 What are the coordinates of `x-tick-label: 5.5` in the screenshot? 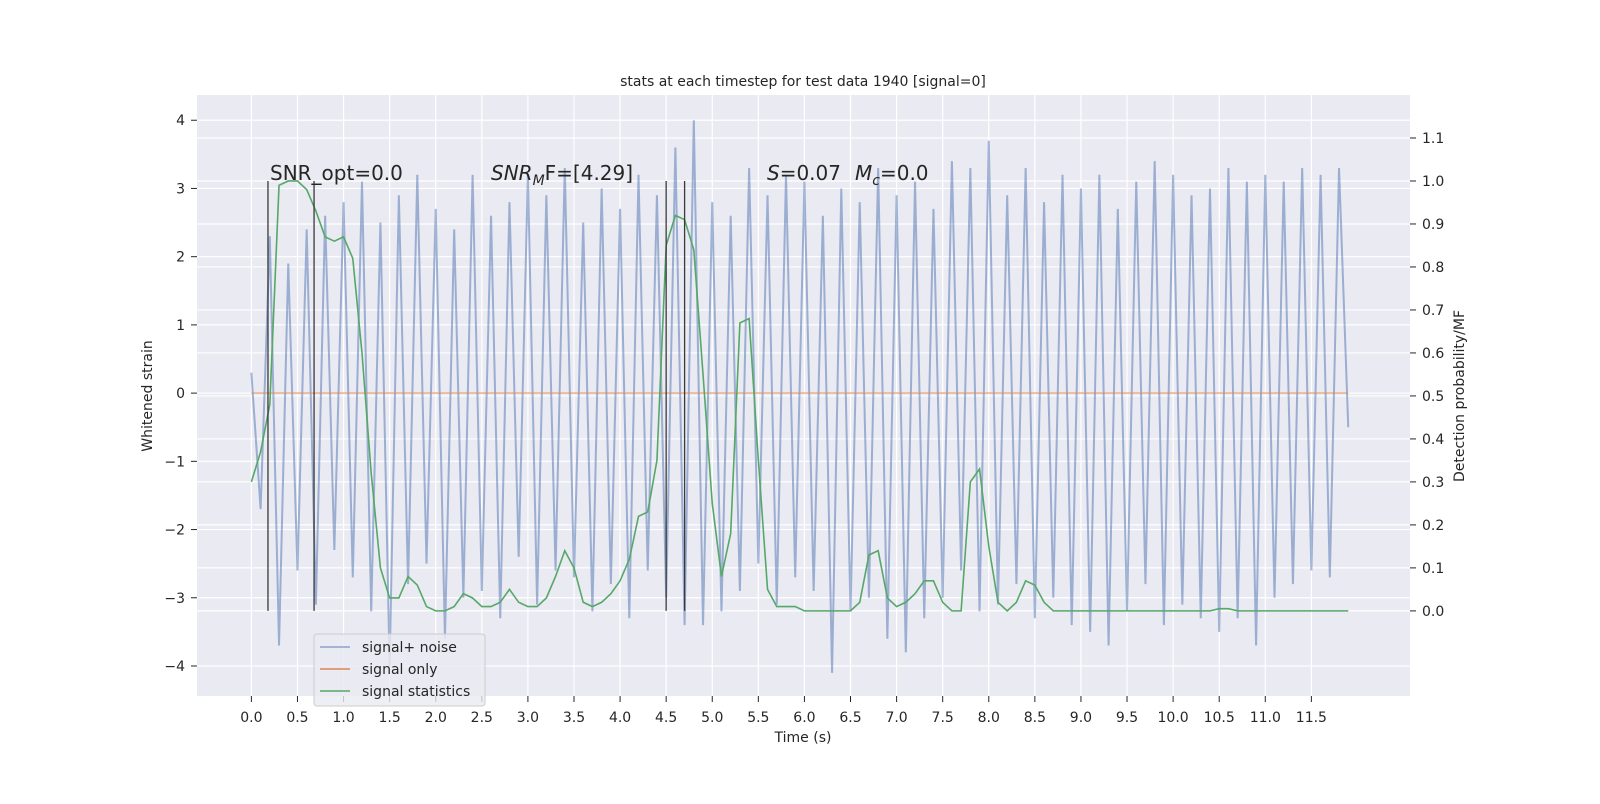 It's located at (758, 718).